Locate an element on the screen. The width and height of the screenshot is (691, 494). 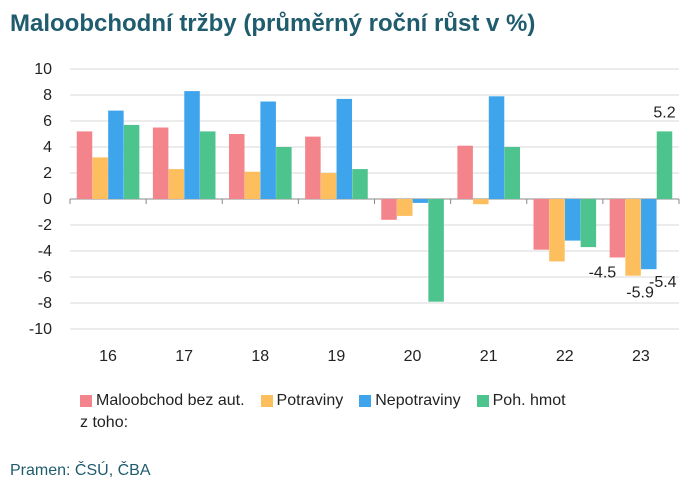
data-label: 5.2 is located at coordinates (664, 112).